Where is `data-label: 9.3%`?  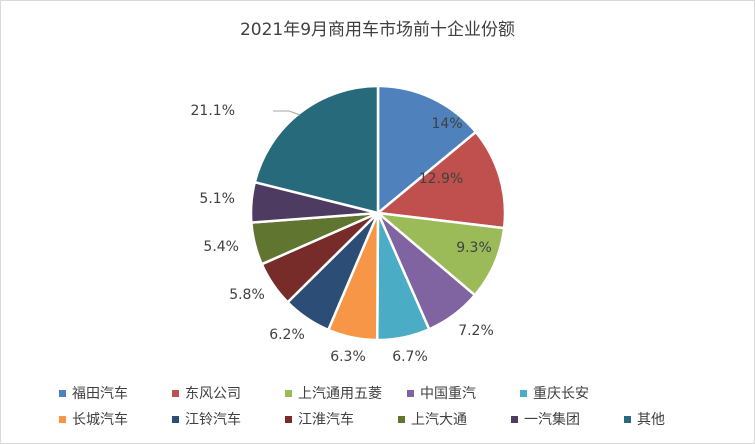 data-label: 9.3% is located at coordinates (474, 248).